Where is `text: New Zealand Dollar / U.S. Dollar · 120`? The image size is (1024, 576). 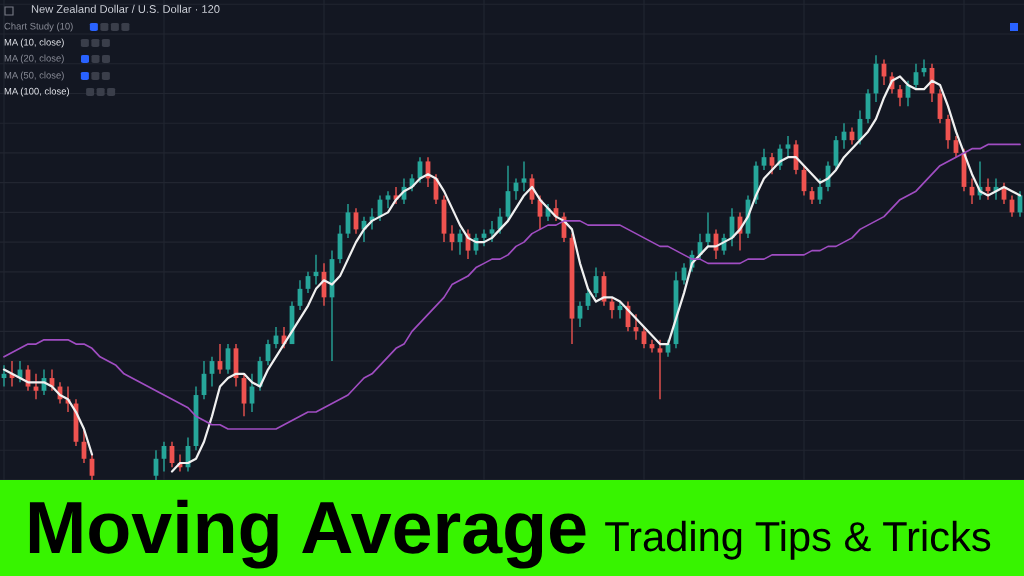
text: New Zealand Dollar / U.S. Dollar · 120 is located at coordinates (125, 8).